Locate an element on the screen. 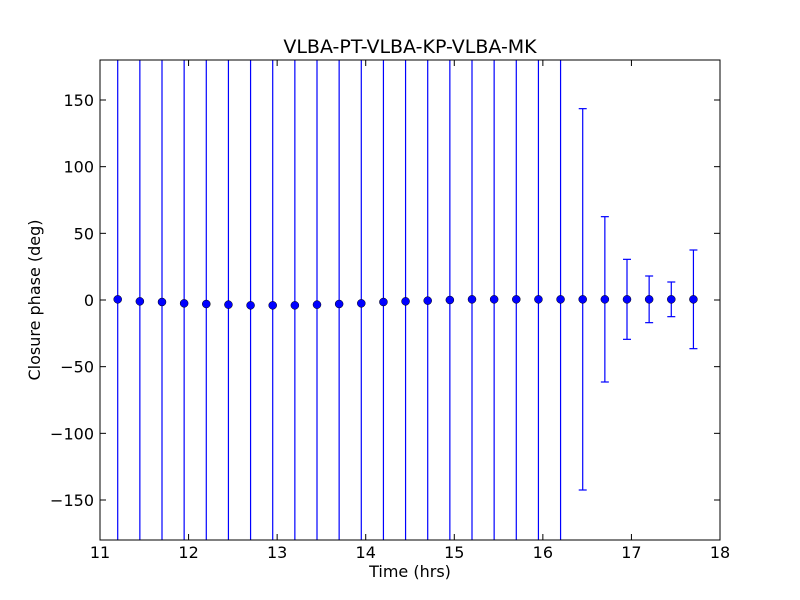 Image resolution: width=800 pixels, height=600 pixels. y-tick-label: −50 is located at coordinates (77, 367).